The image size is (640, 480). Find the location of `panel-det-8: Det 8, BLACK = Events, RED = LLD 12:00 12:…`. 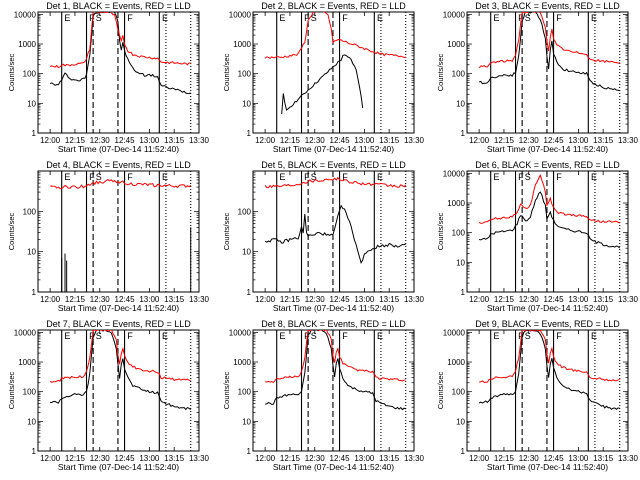

panel-det-8: Det 8, BLACK = Events, RED = LLD 12:00 12:… is located at coordinates (323, 395).